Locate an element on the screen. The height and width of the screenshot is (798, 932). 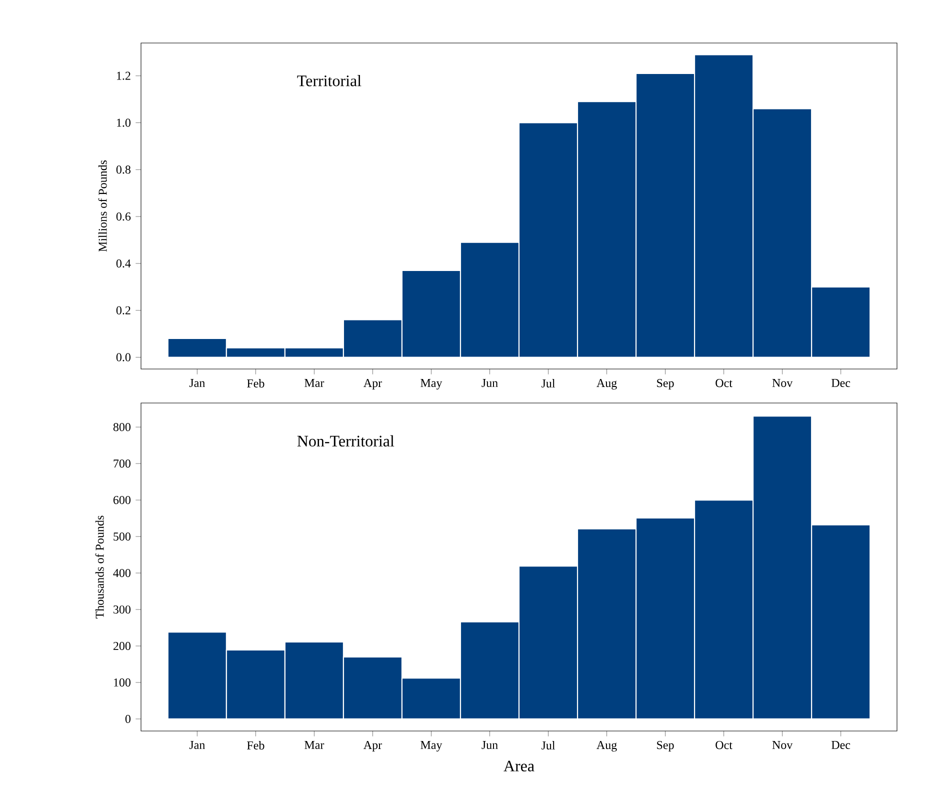
y-tick-label: 0.0 is located at coordinates (123, 357).